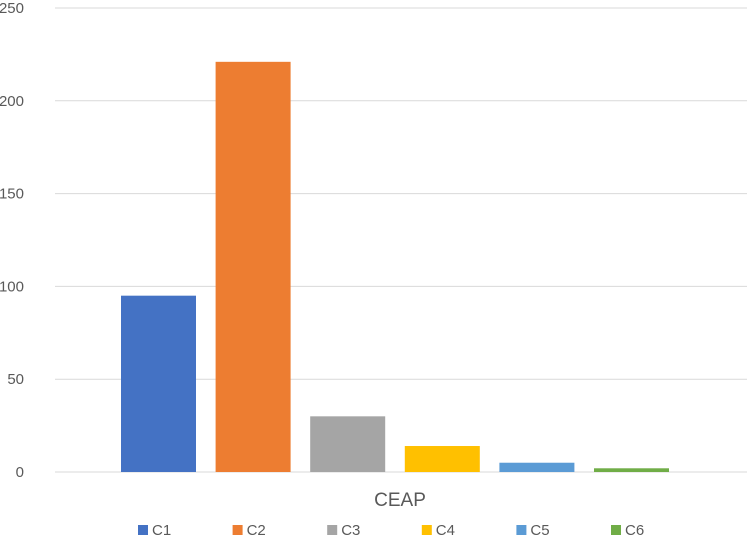  Describe the element at coordinates (442, 459) in the screenshot. I see `bar-c4` at that location.